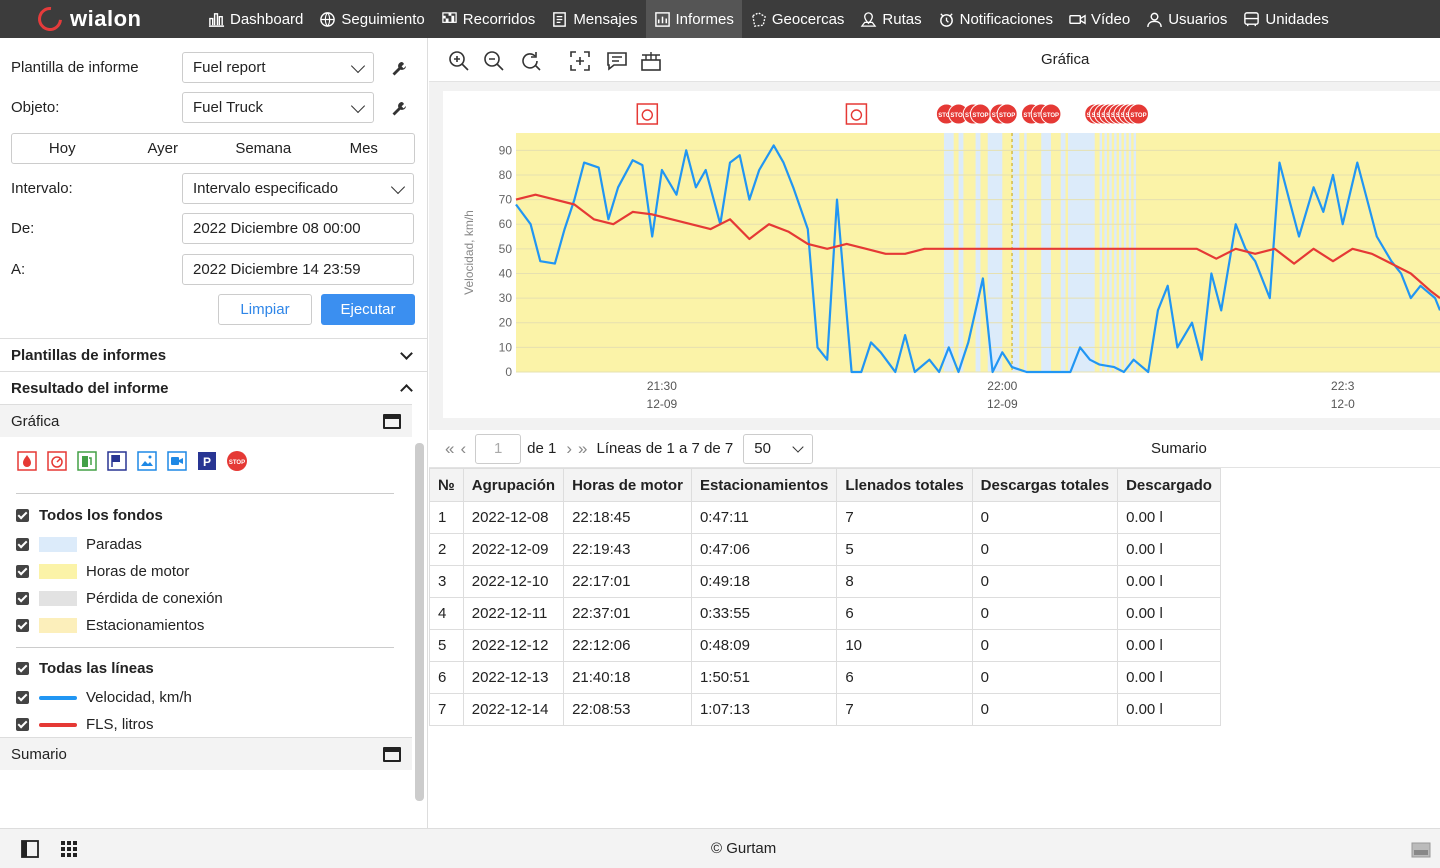 This screenshot has height=868, width=1440. I want to click on y-tick-label: 30, so click(506, 298).